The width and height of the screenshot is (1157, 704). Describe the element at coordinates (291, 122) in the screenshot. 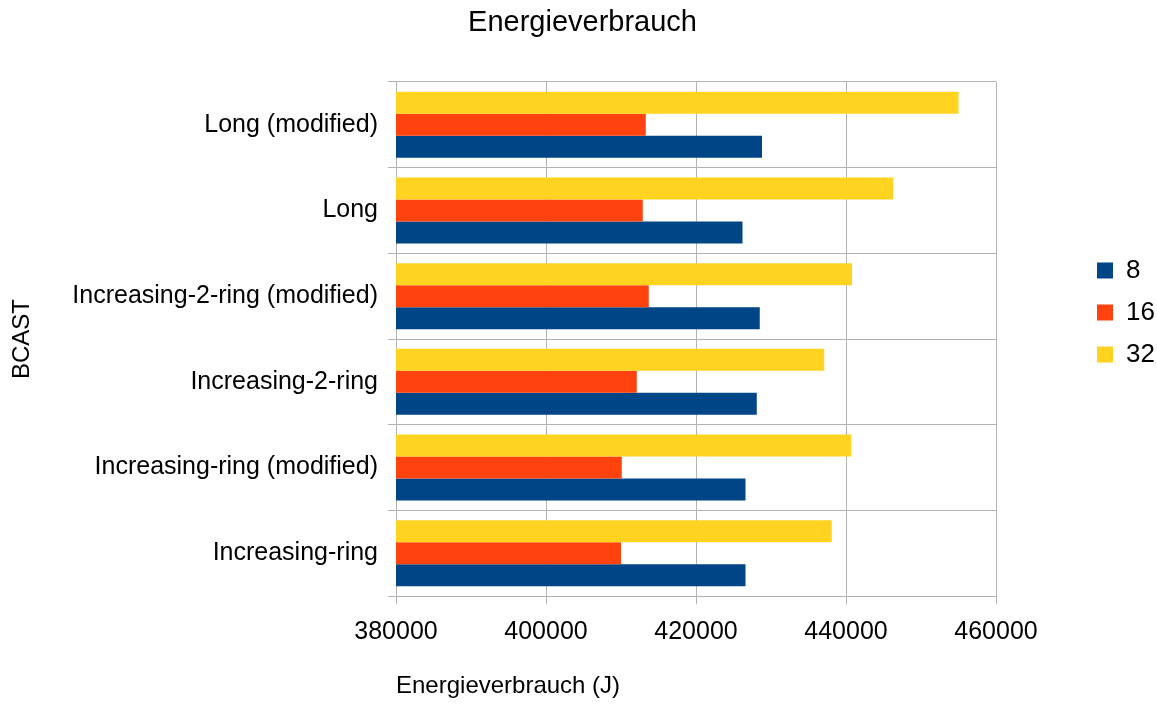

I see `y-tick-label: Long (modified)` at that location.